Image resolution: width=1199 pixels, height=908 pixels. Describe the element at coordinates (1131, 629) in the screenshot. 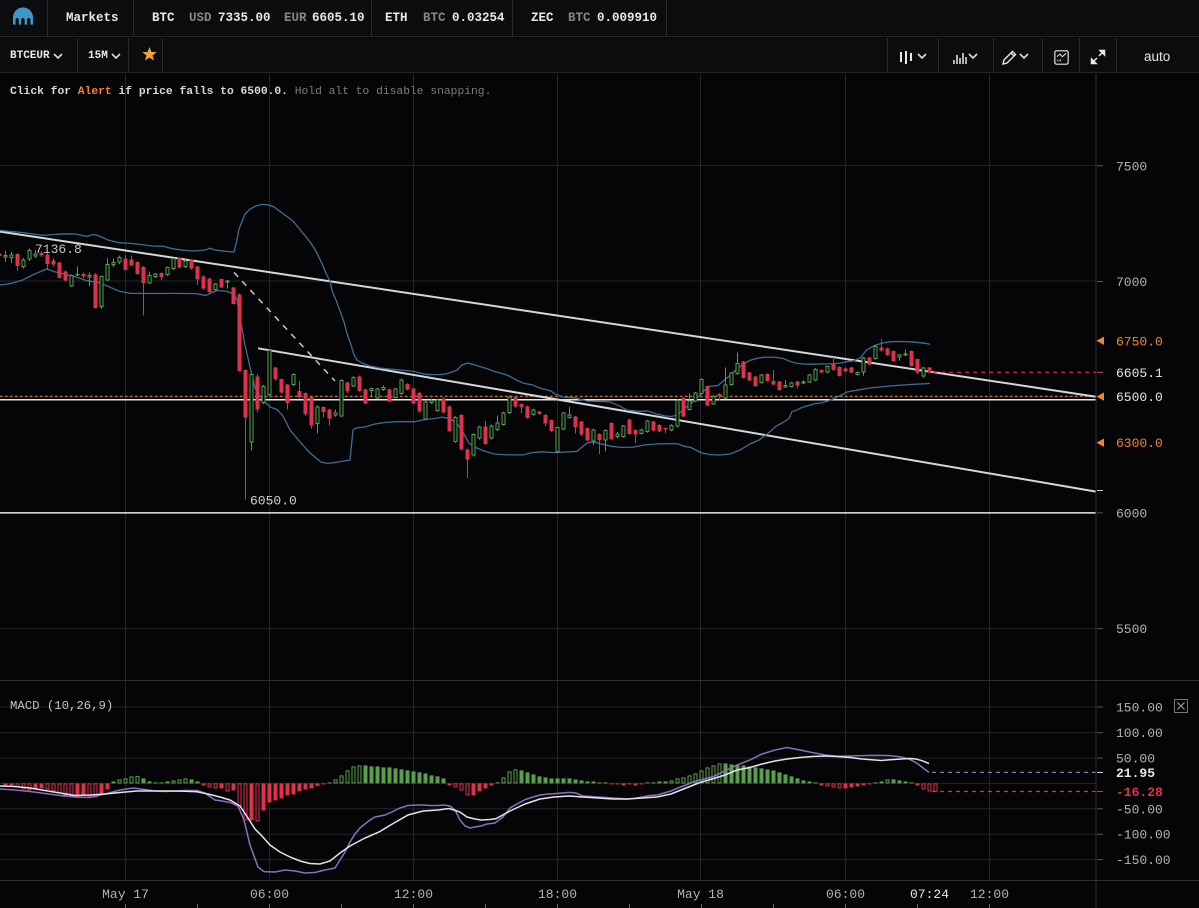

I see `svg-text: 5500` at that location.